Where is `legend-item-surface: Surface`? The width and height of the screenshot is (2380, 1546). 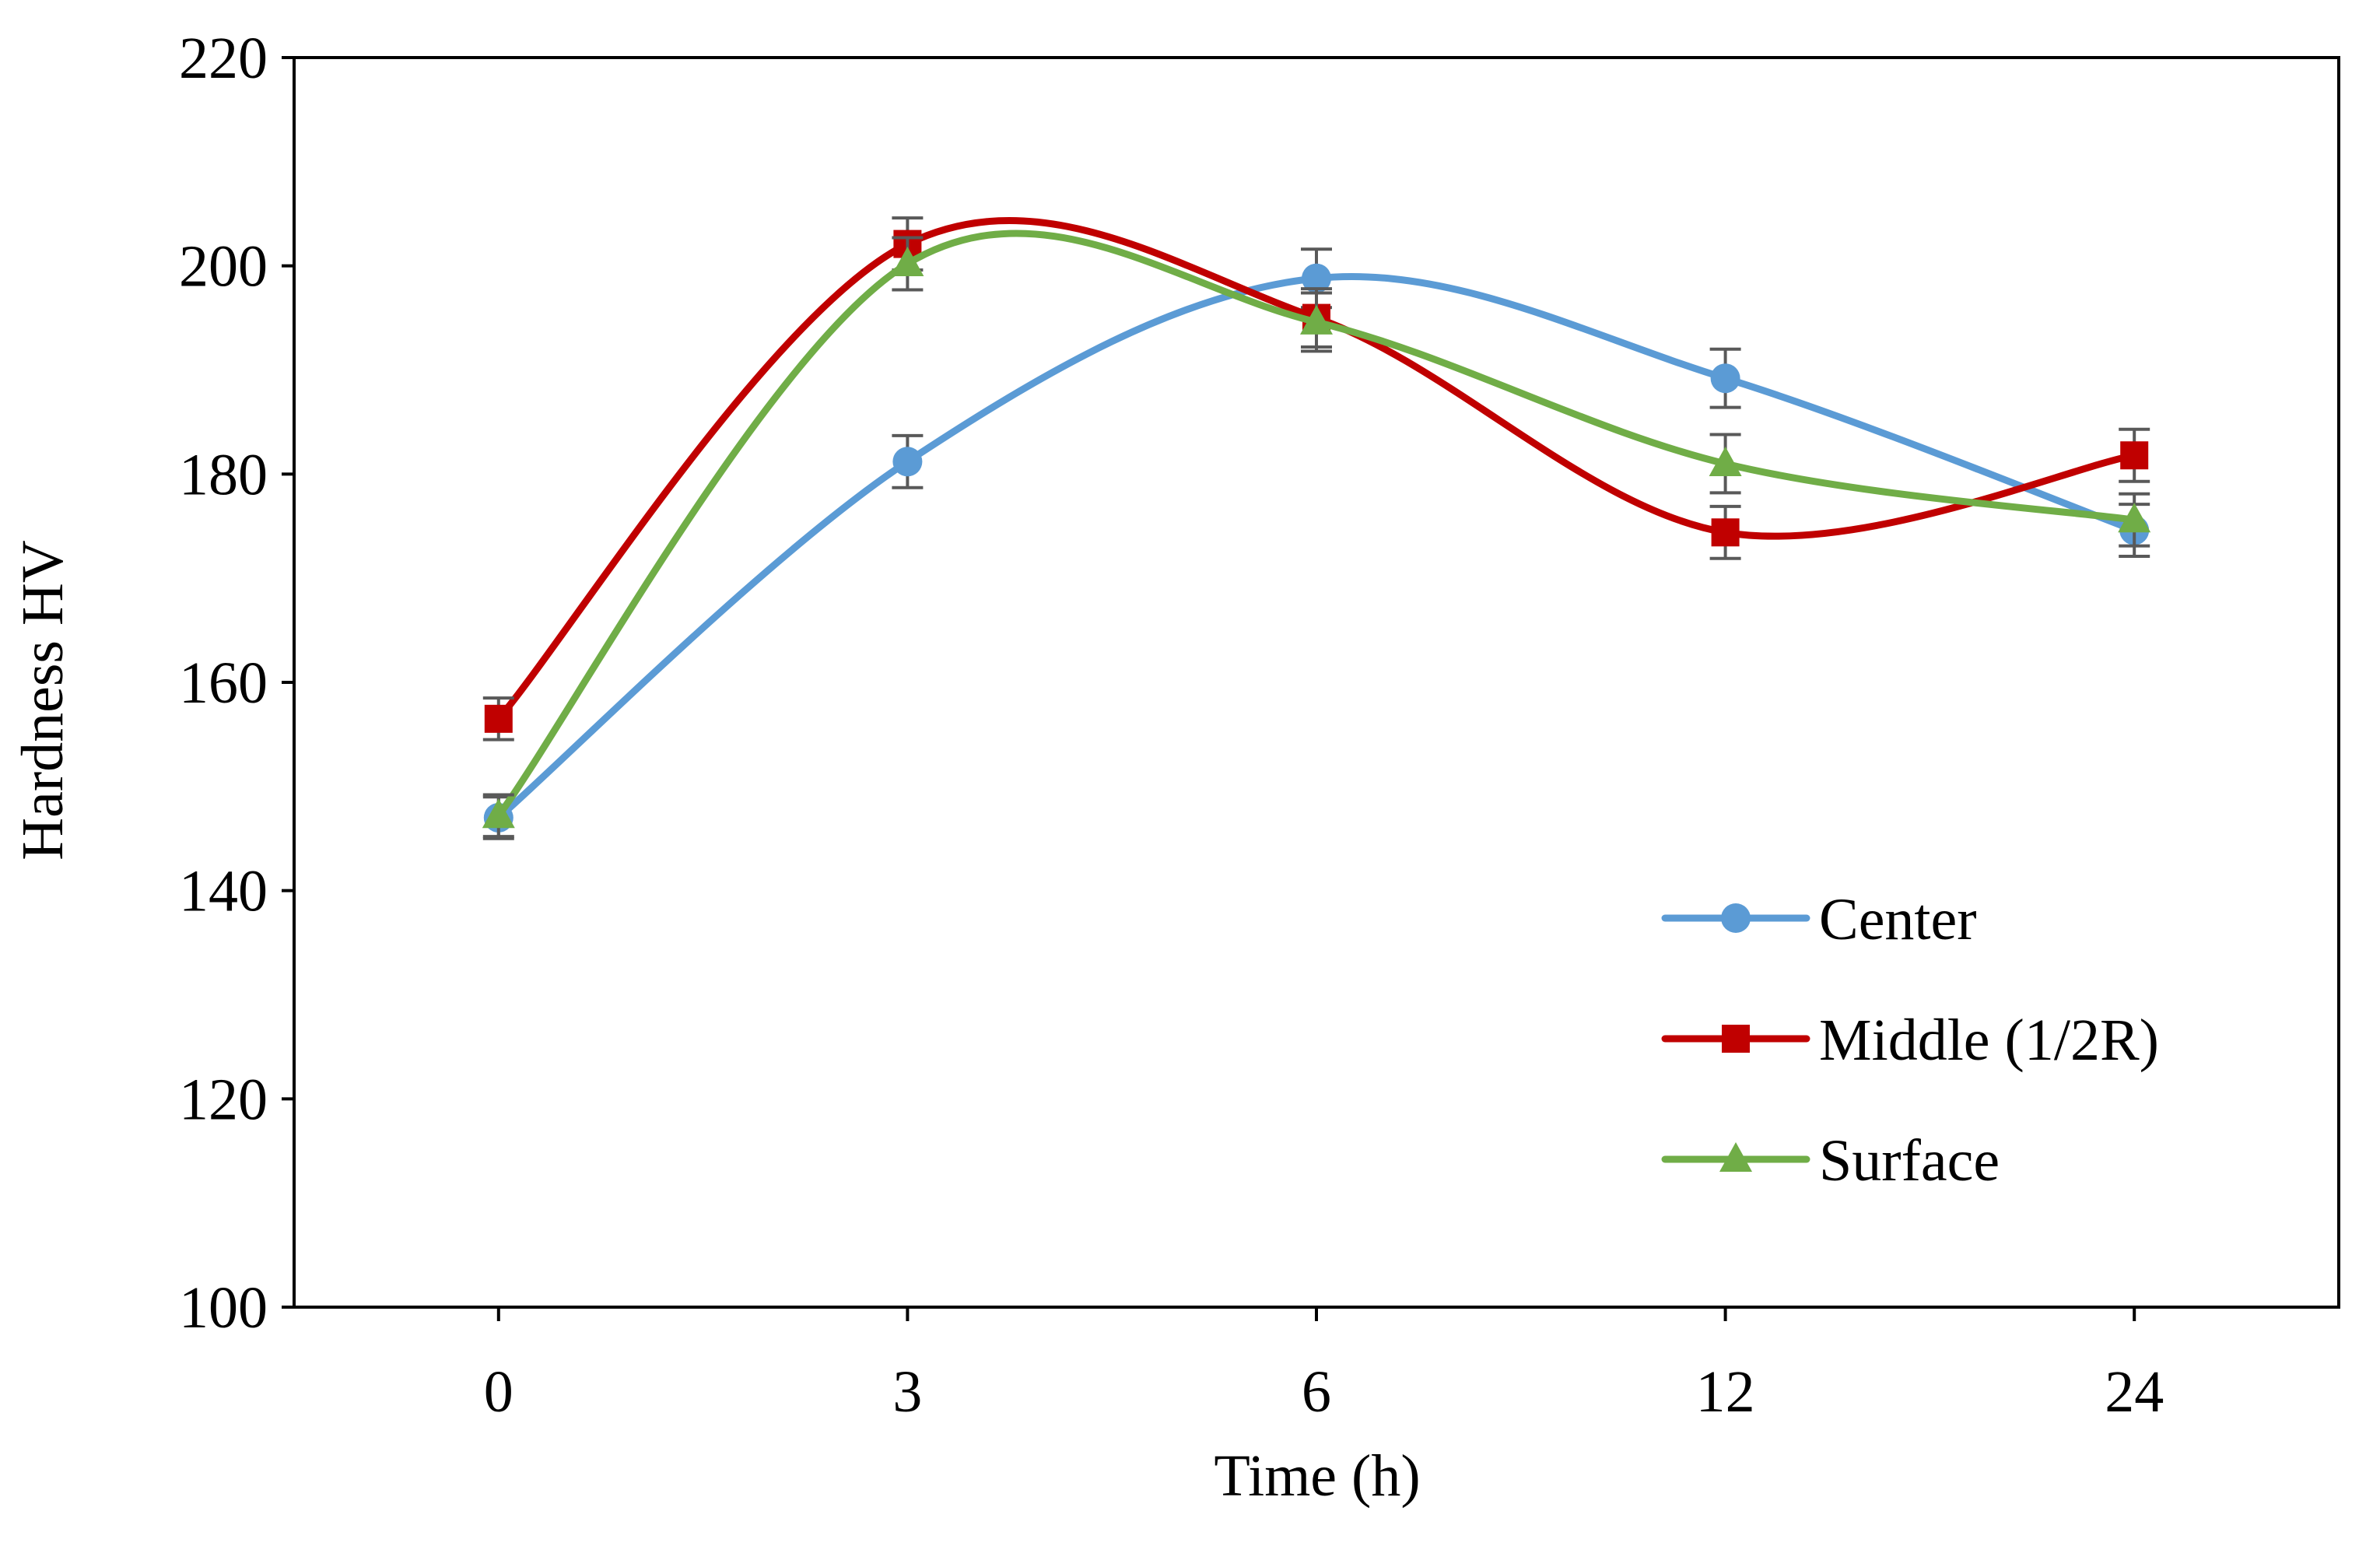 legend-item-surface: Surface is located at coordinates (1831, 1161).